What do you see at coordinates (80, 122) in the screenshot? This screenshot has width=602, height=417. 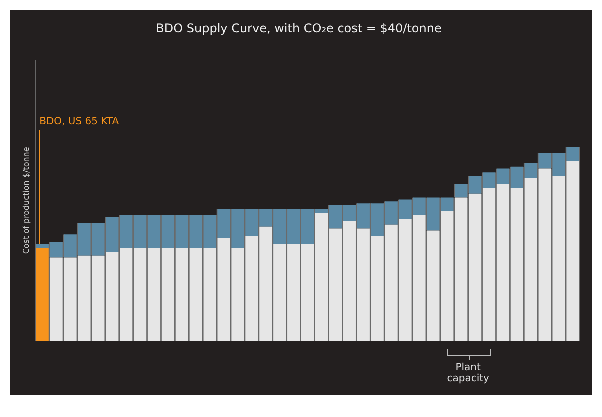 I see `text: BDO, US 65 KTA` at bounding box center [80, 122].